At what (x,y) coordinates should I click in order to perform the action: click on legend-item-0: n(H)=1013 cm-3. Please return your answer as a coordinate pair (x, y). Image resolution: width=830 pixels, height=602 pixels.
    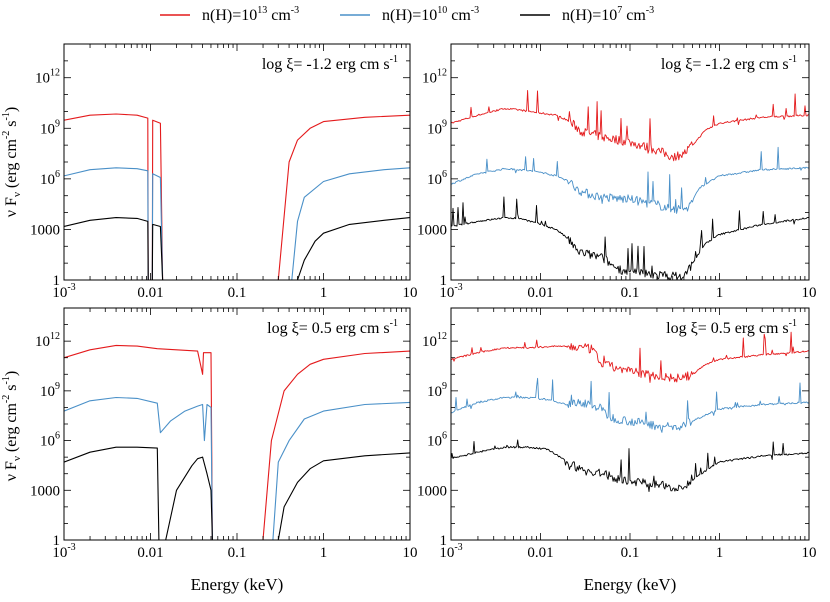
    Looking at the image, I should click on (229, 14).